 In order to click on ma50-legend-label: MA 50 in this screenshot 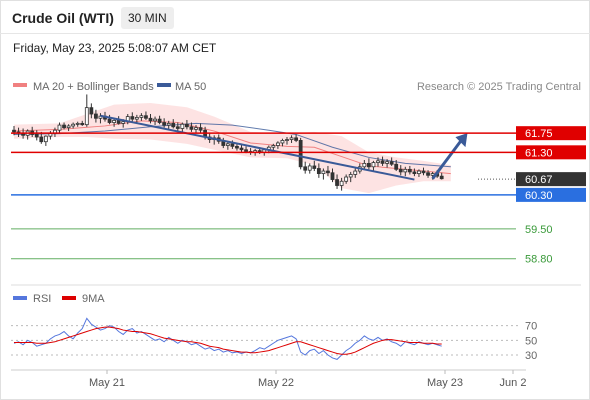, I will do `click(190, 87)`.